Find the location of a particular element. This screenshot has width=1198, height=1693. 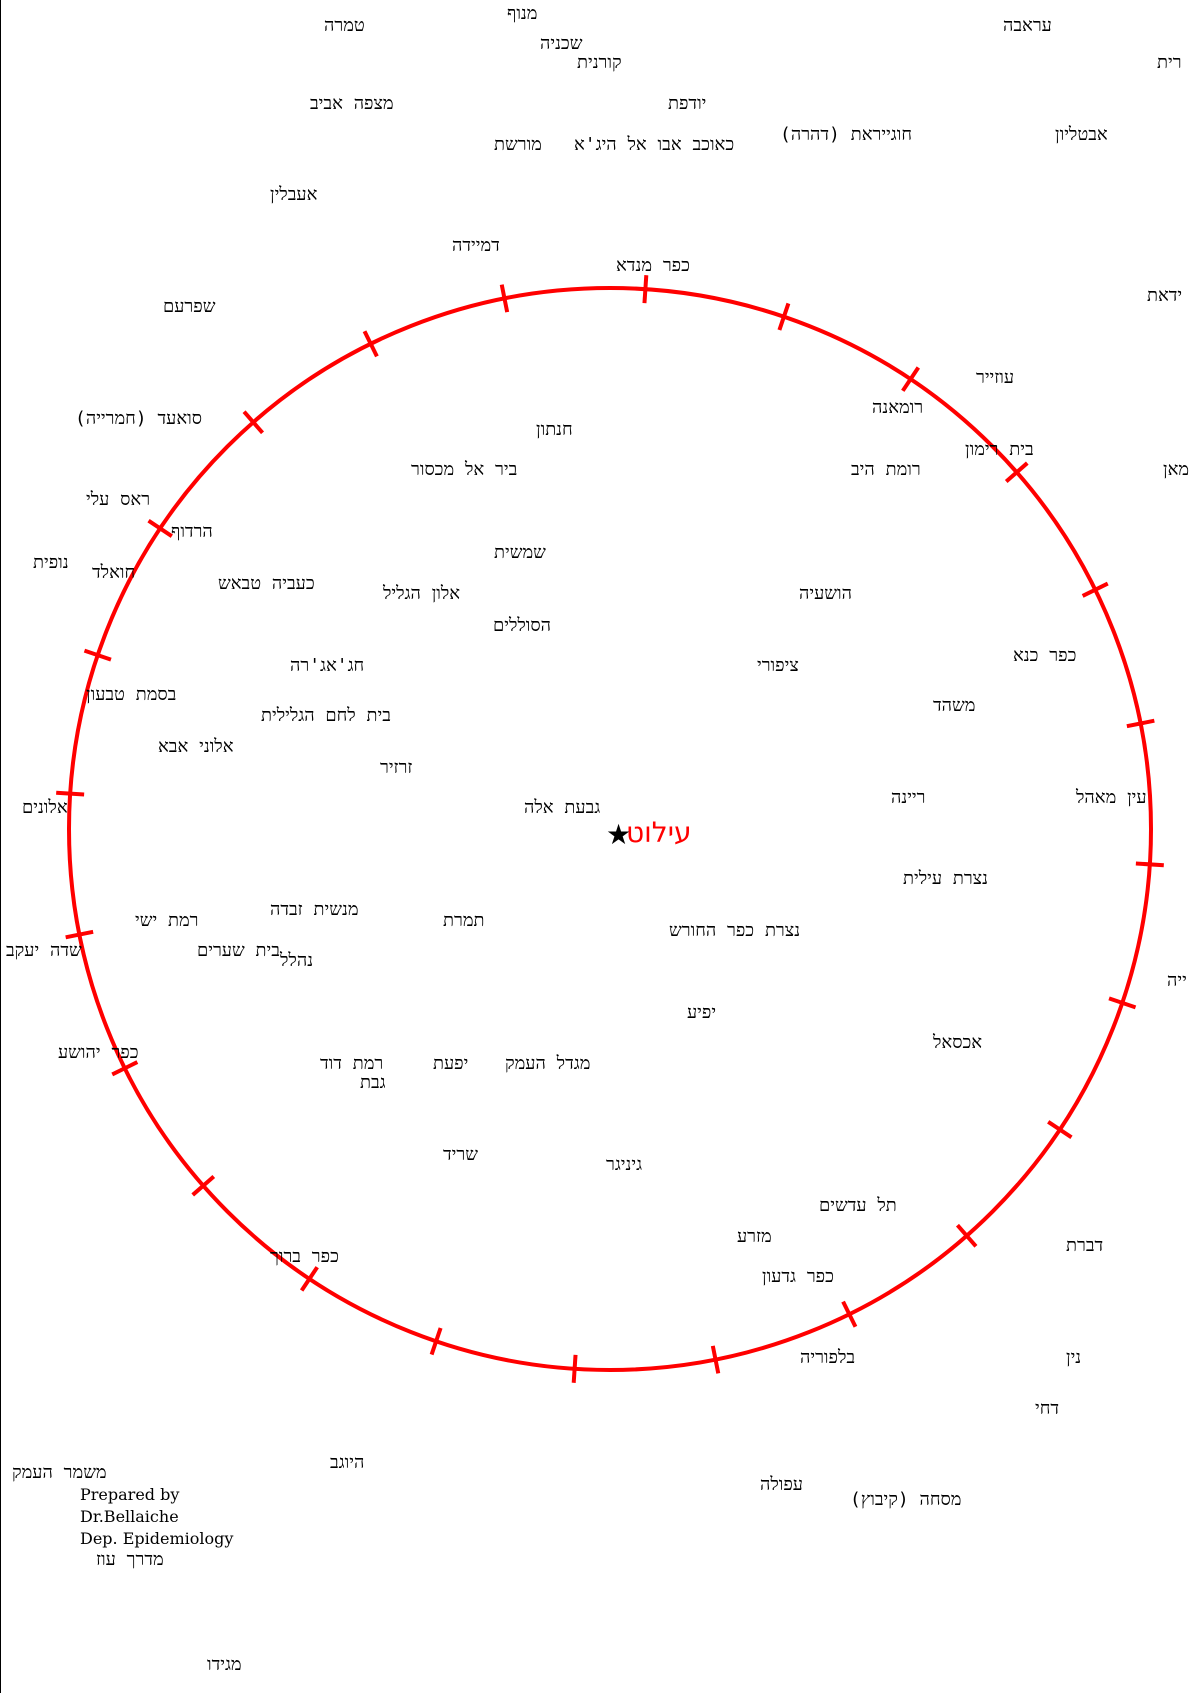

place-label-idat: ידאת is located at coordinates (1165, 295).